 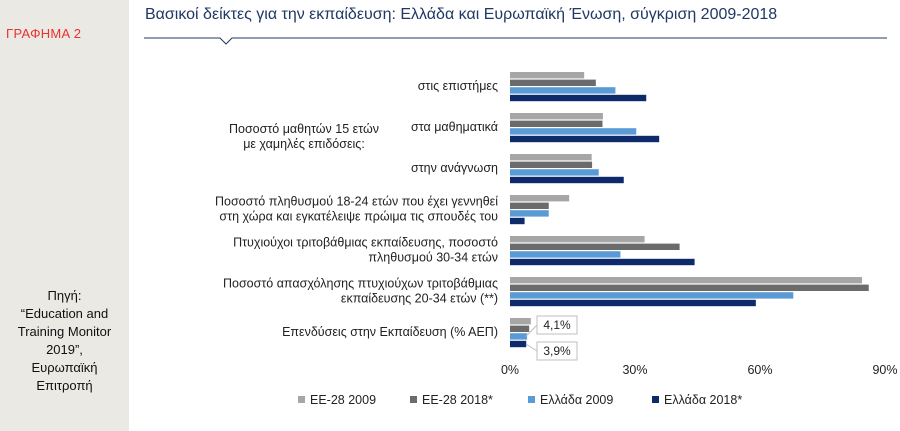 I want to click on annotations-layer: 4,1% 3,9%, so click(x=551, y=338).